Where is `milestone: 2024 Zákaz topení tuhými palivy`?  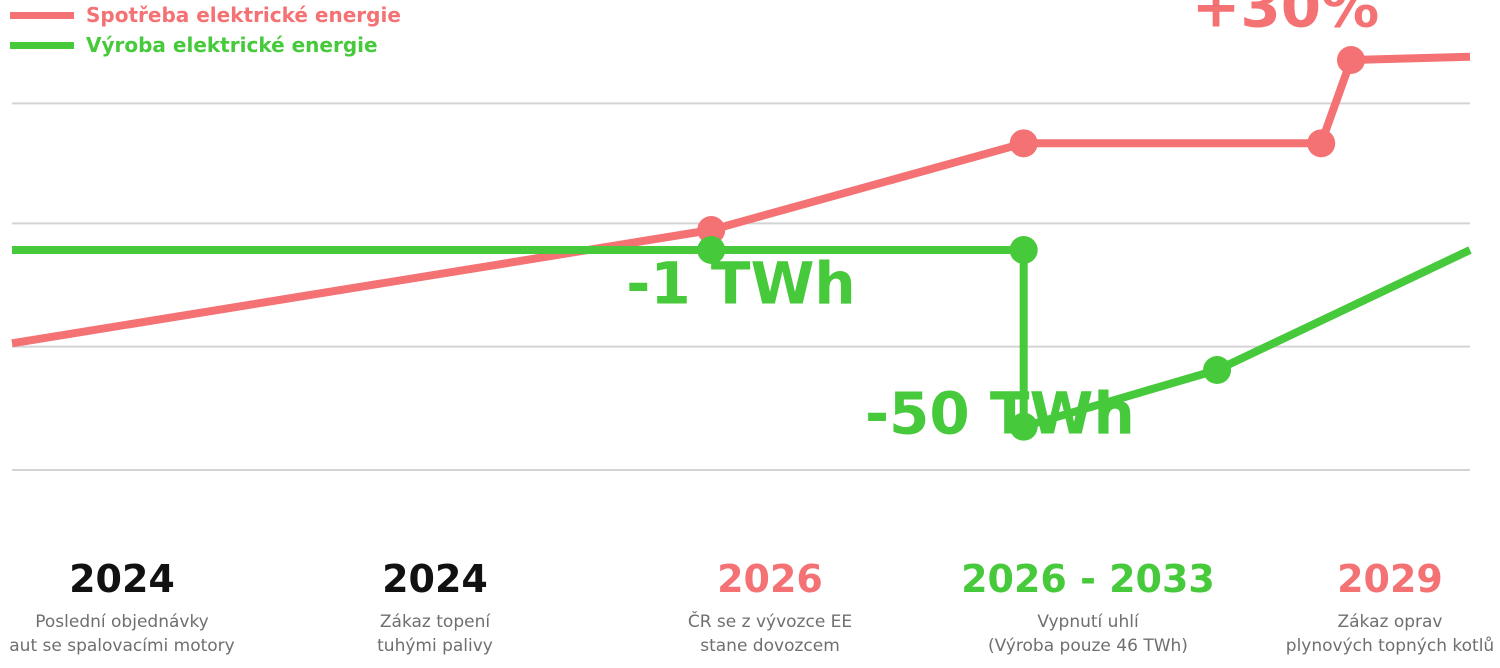 milestone: 2024 Zákaz topení tuhými palivy is located at coordinates (435, 607).